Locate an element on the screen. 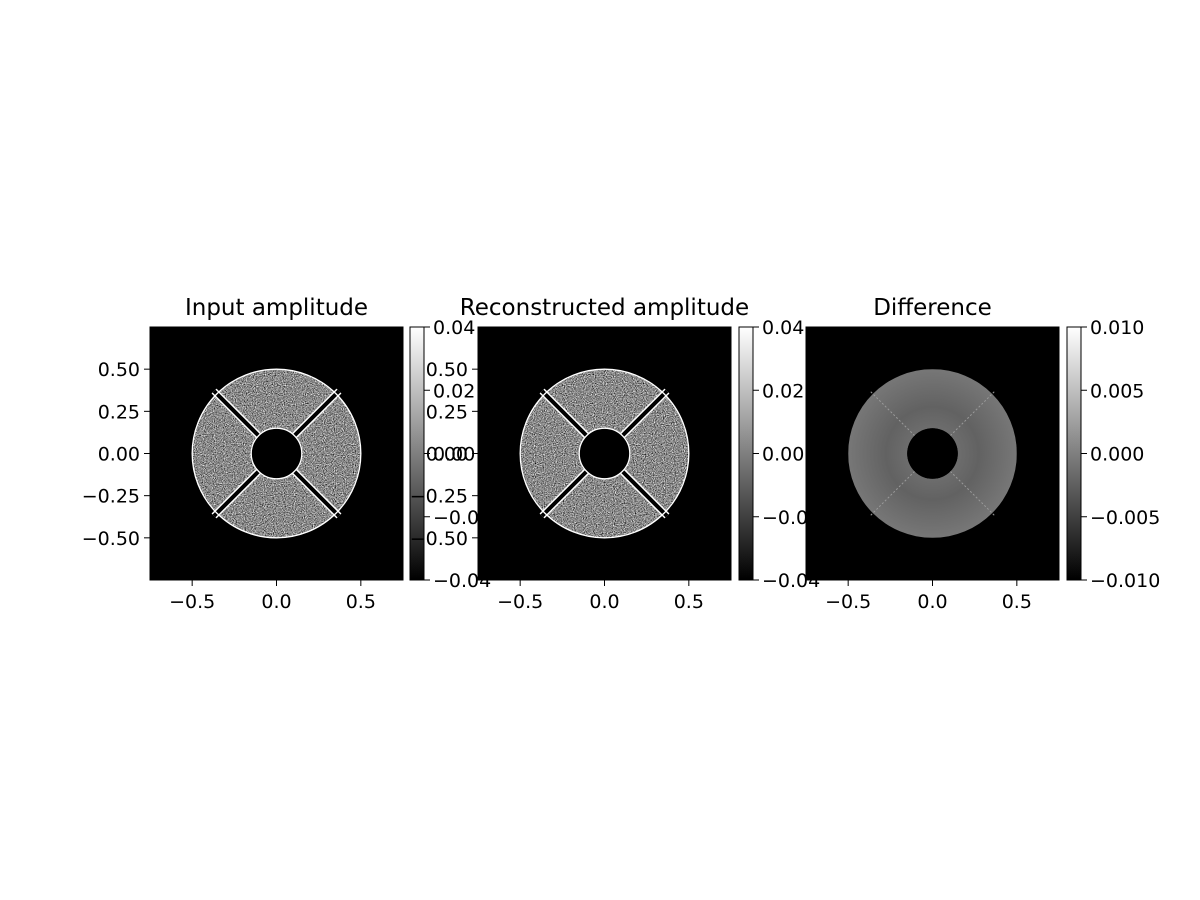  colorbar-tick-label: −0.02 is located at coordinates (462, 518).